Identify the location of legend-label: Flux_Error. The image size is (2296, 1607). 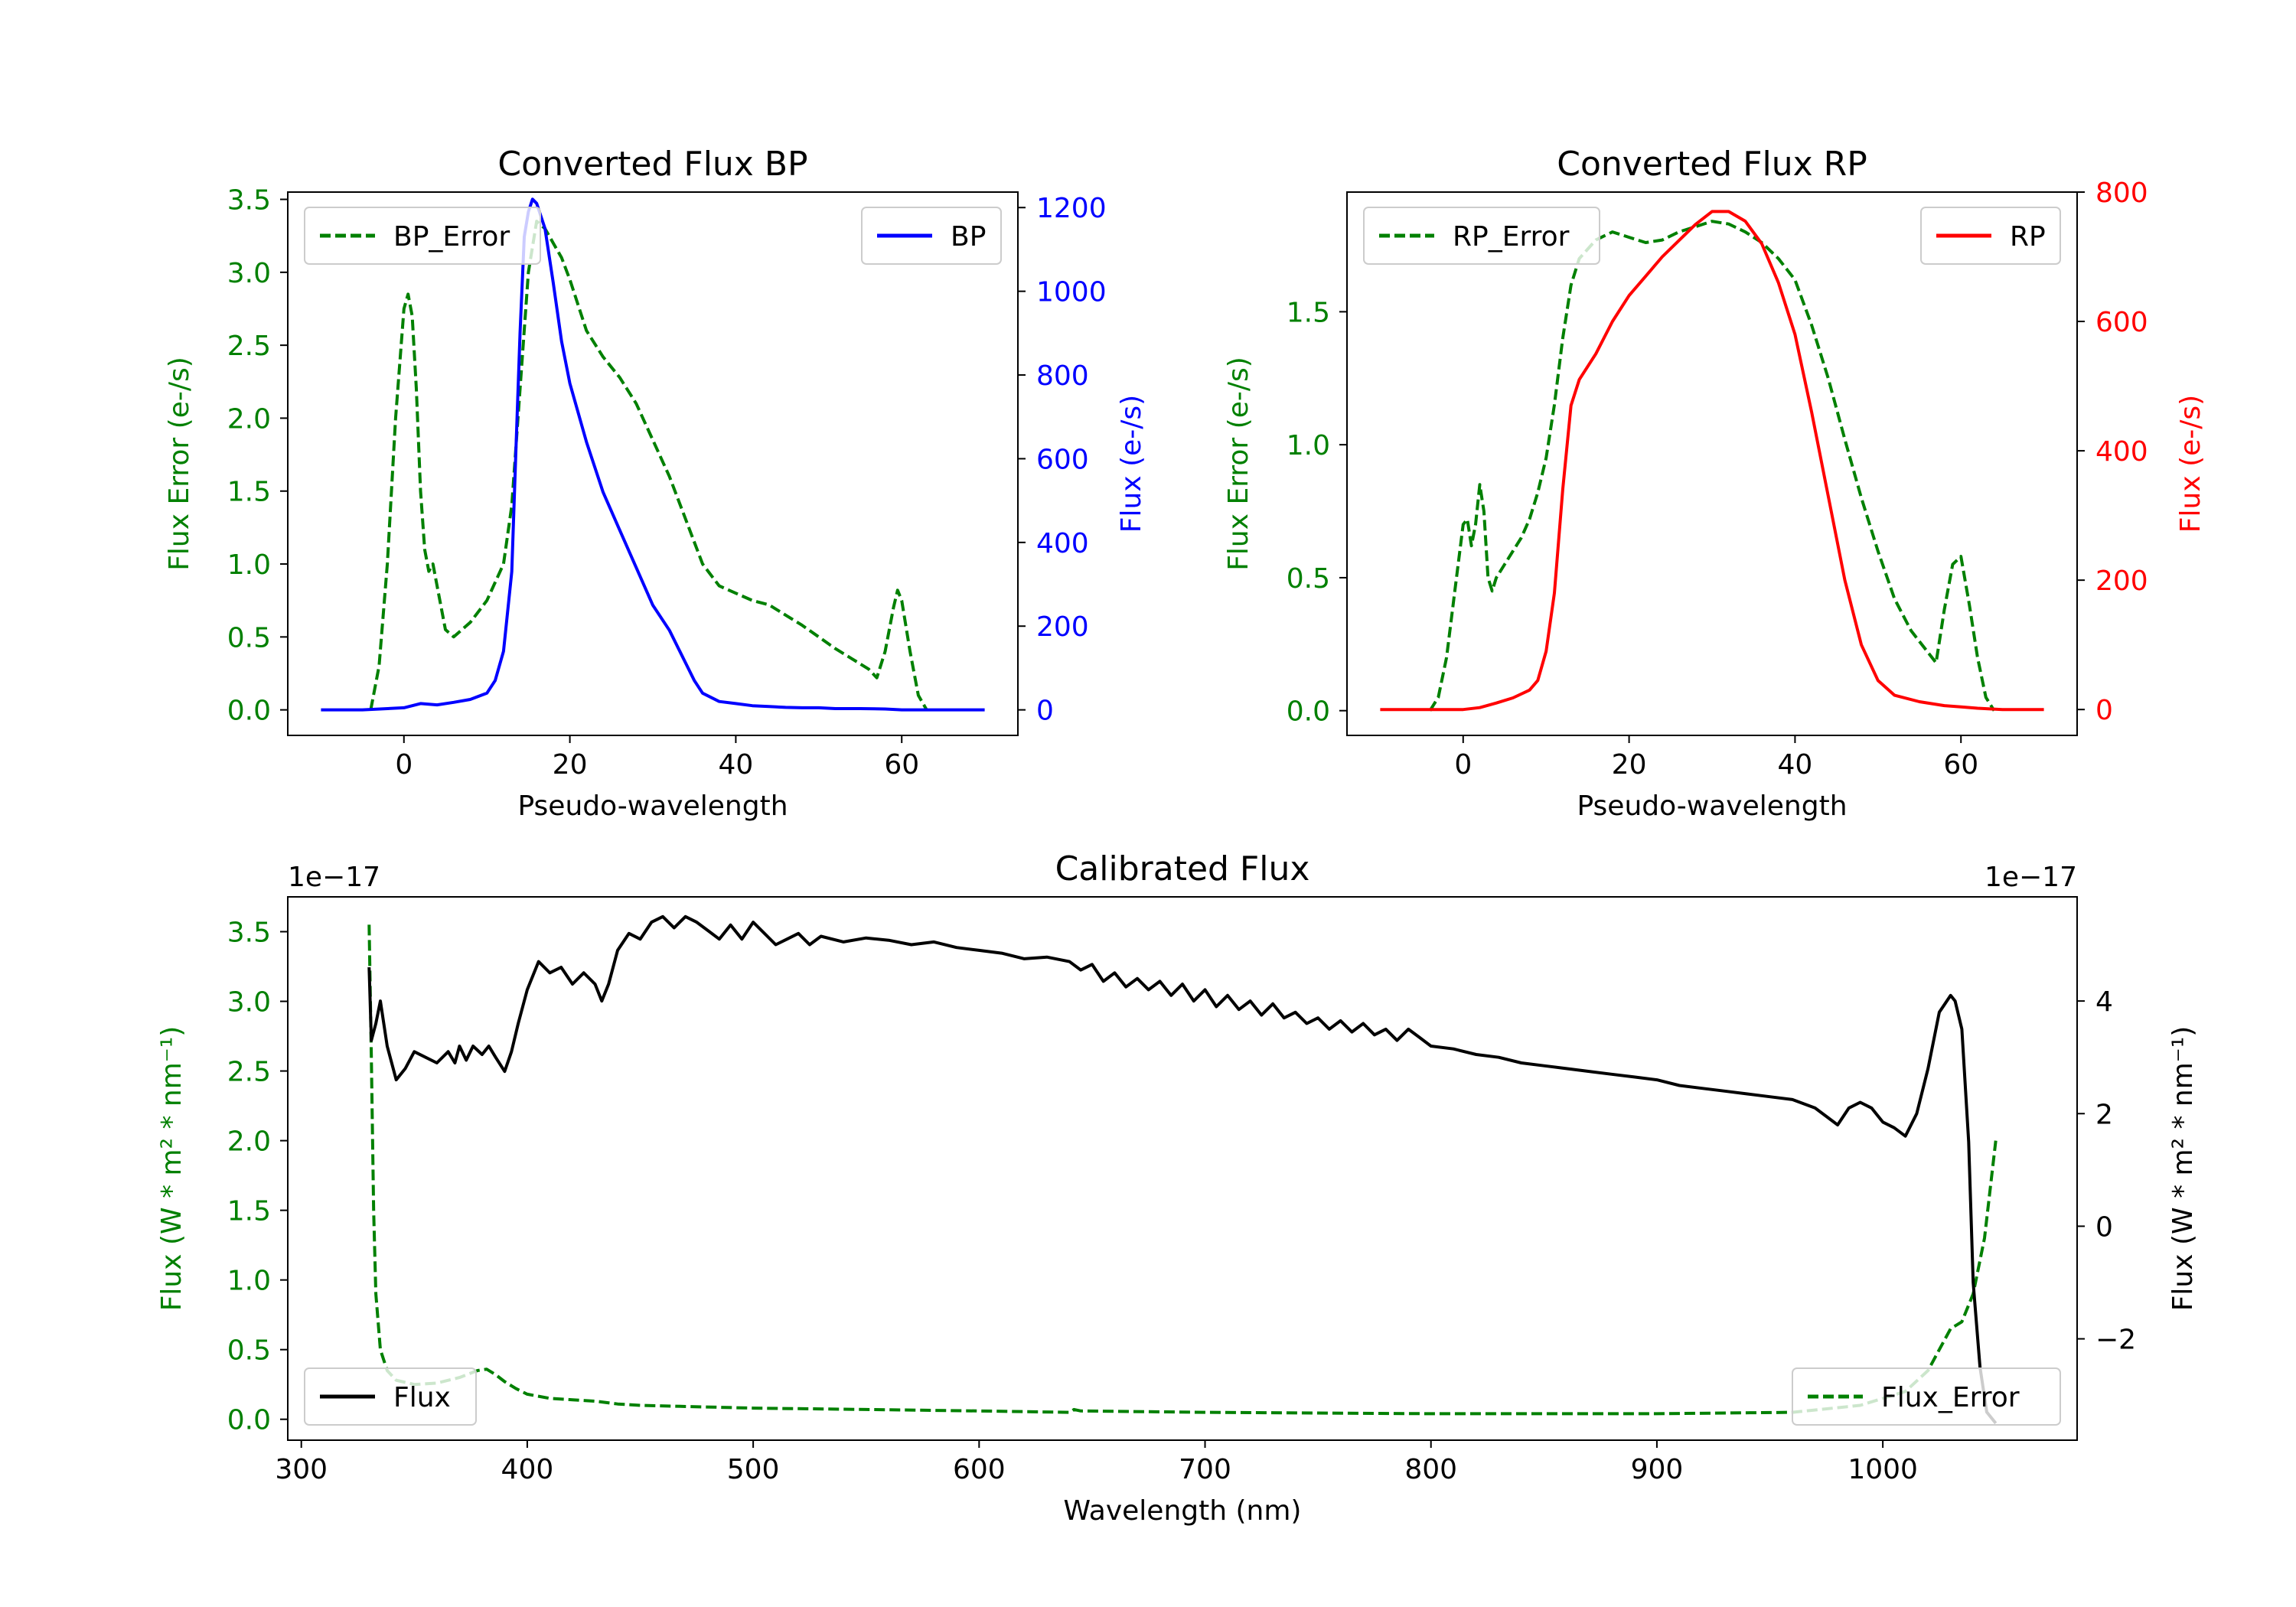
(1950, 1397).